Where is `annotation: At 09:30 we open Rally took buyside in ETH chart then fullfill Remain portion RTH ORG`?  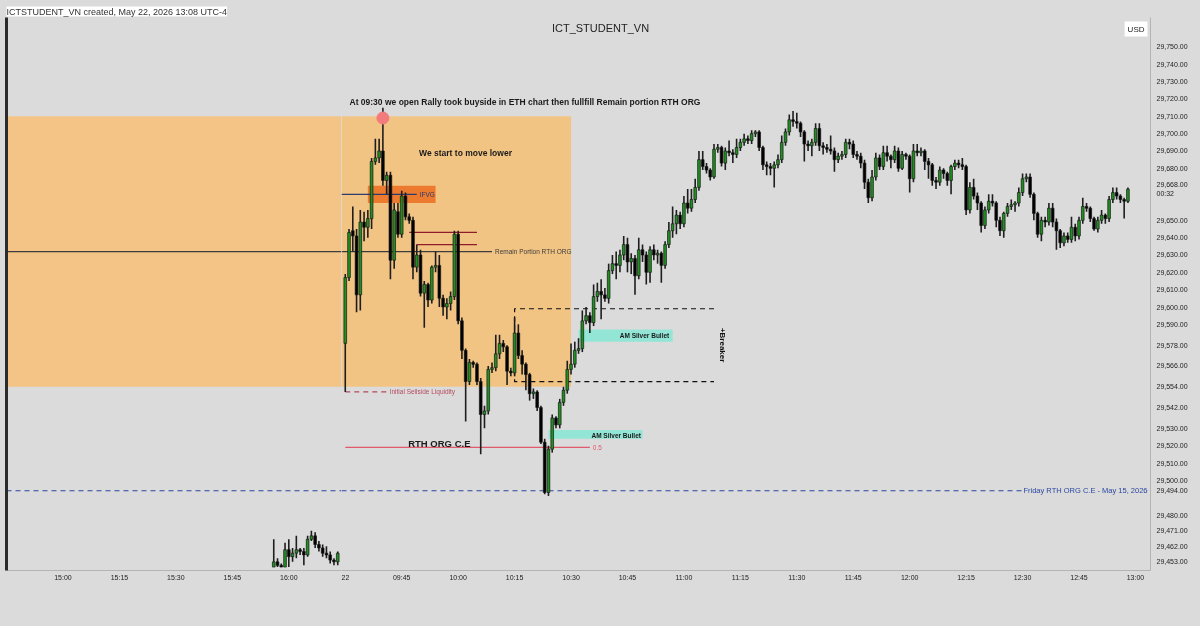 annotation: At 09:30 we open Rally took buyside in ETH chart then fullfill Remain portion RTH ORG is located at coordinates (525, 101).